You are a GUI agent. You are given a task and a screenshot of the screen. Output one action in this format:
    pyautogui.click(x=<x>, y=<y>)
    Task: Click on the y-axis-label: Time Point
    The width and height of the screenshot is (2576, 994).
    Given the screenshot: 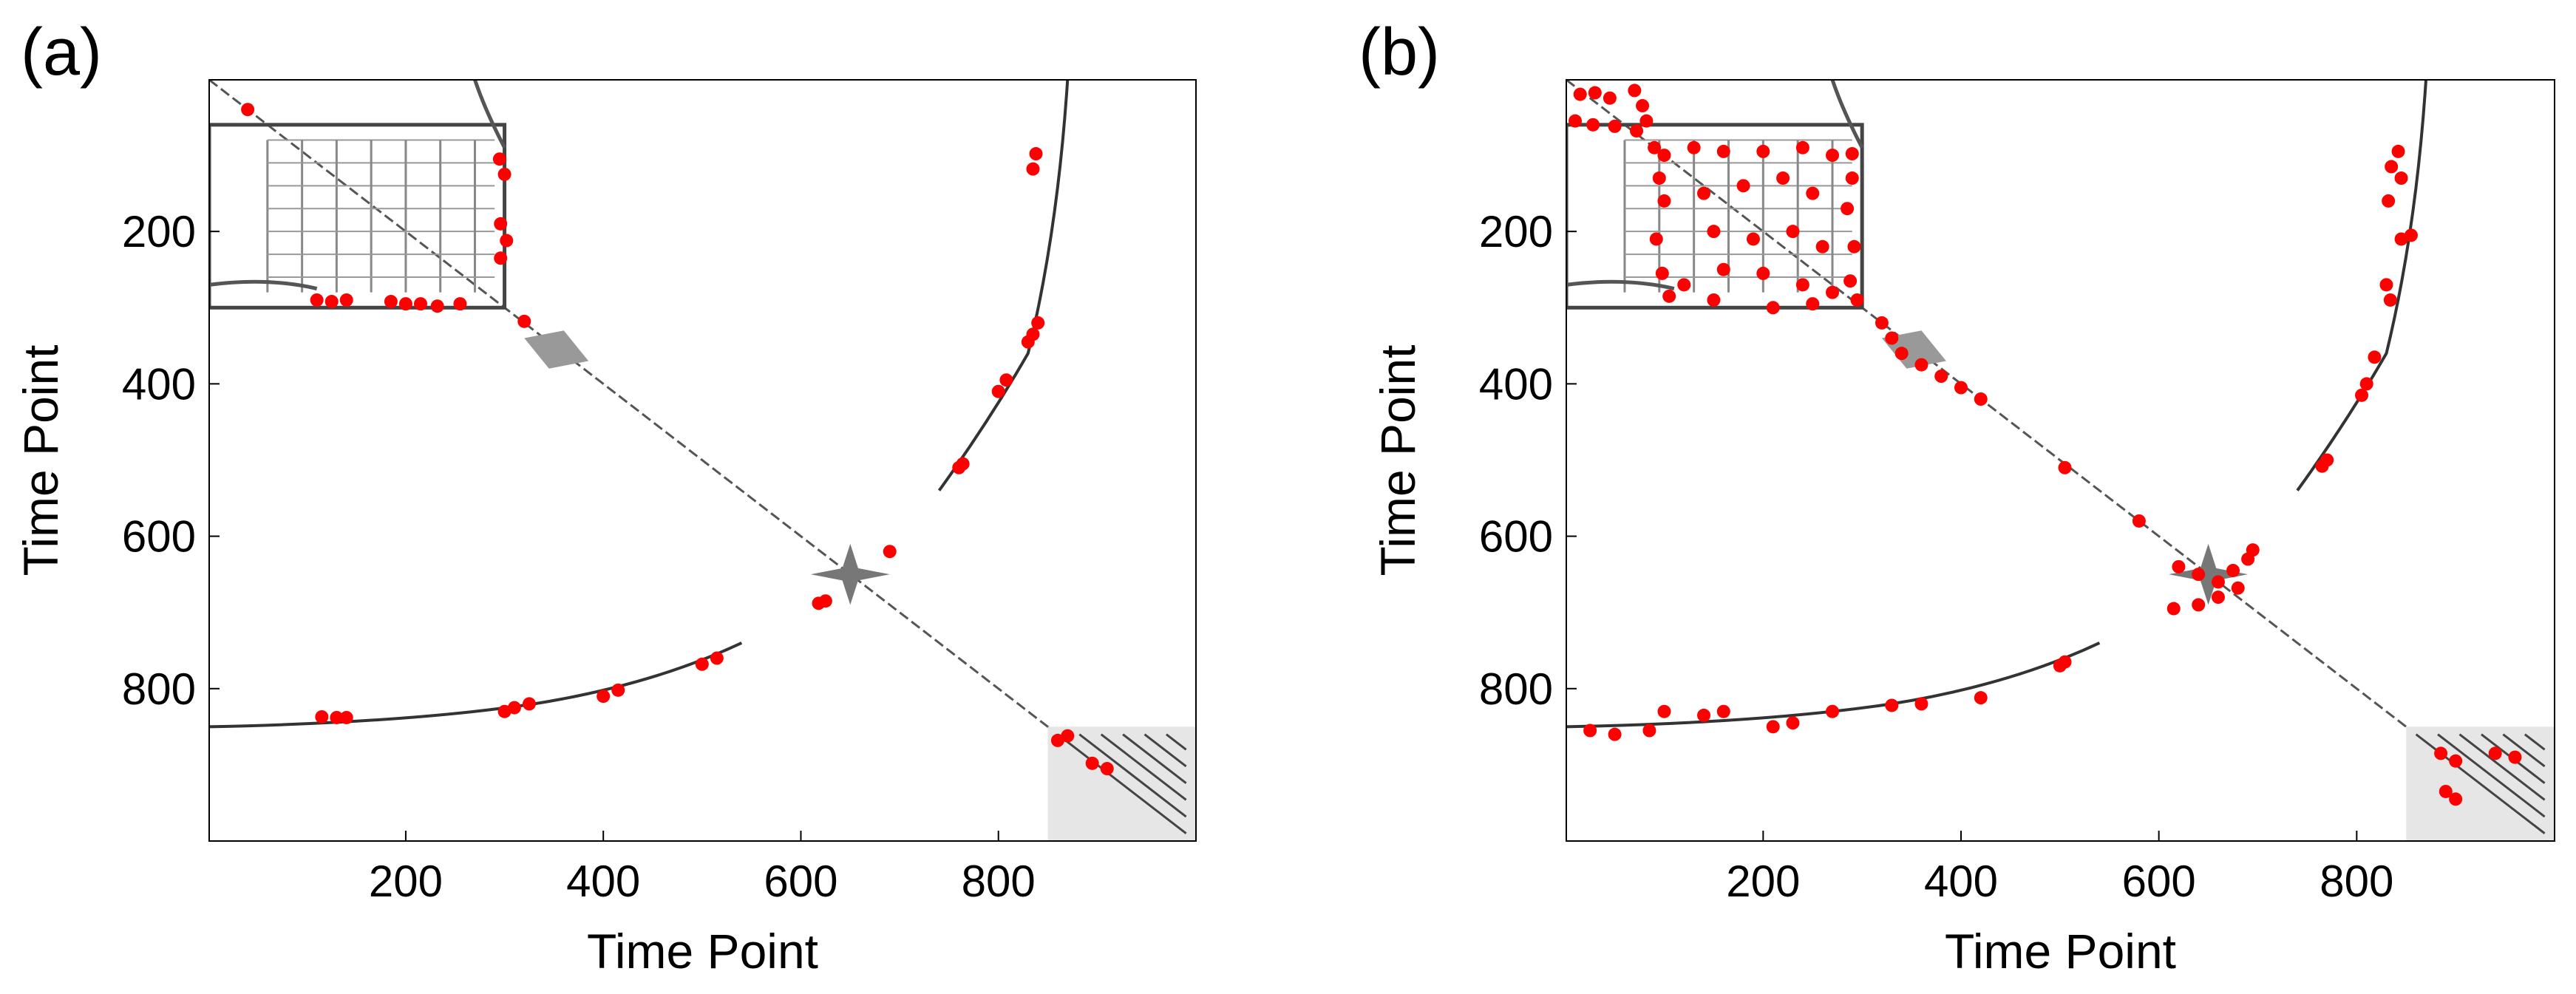 What is the action you would take?
    pyautogui.click(x=1397, y=460)
    